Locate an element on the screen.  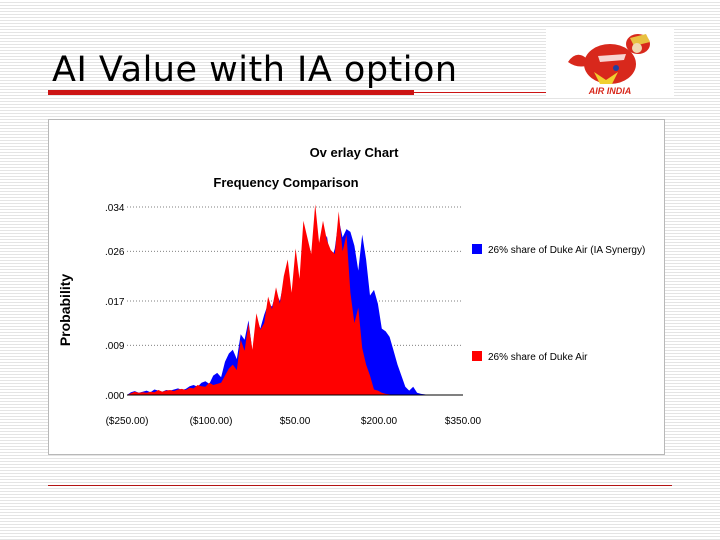
legend-label-0: 26% share of Duke Air (IA Synergy) is located at coordinates (566, 250).